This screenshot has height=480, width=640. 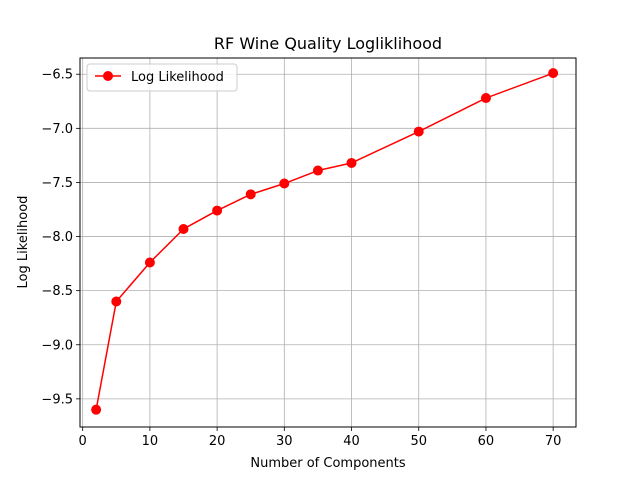 I want to click on x-axis-ticks: 0 10 20 30 40 50 60 70, so click(x=320, y=438).